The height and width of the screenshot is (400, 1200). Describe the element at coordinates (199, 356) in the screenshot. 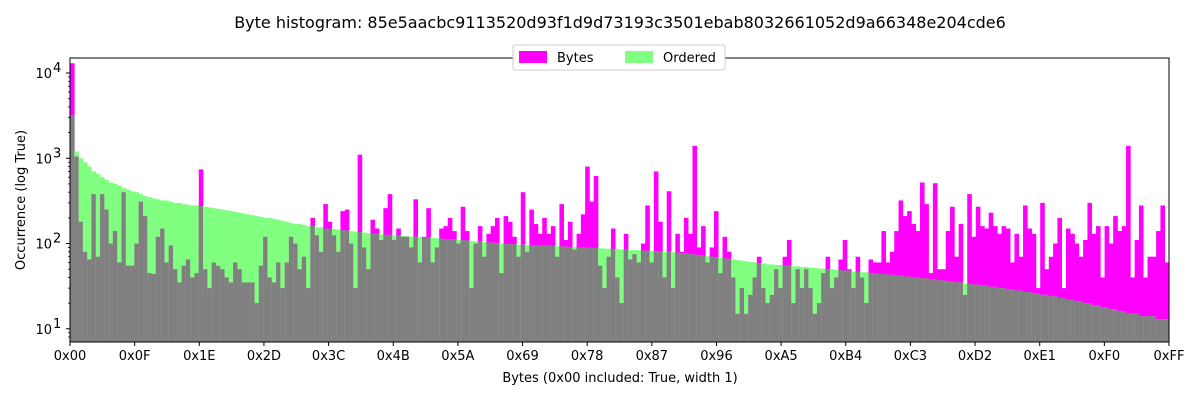

I see `x-tick-label: 0x1E` at that location.